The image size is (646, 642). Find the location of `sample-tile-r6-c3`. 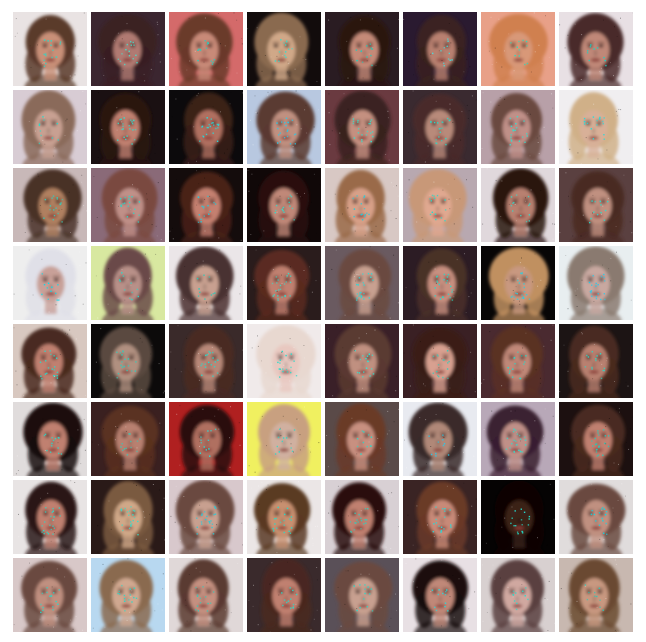

sample-tile-r6-c3 is located at coordinates (206, 439).